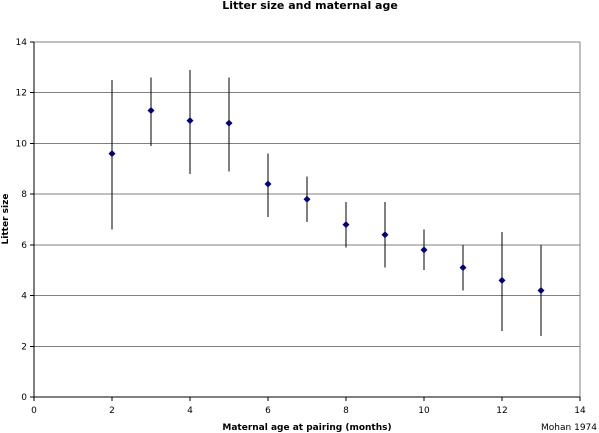 This screenshot has height=433, width=599. I want to click on credit-label: Mohan 1974, so click(569, 428).